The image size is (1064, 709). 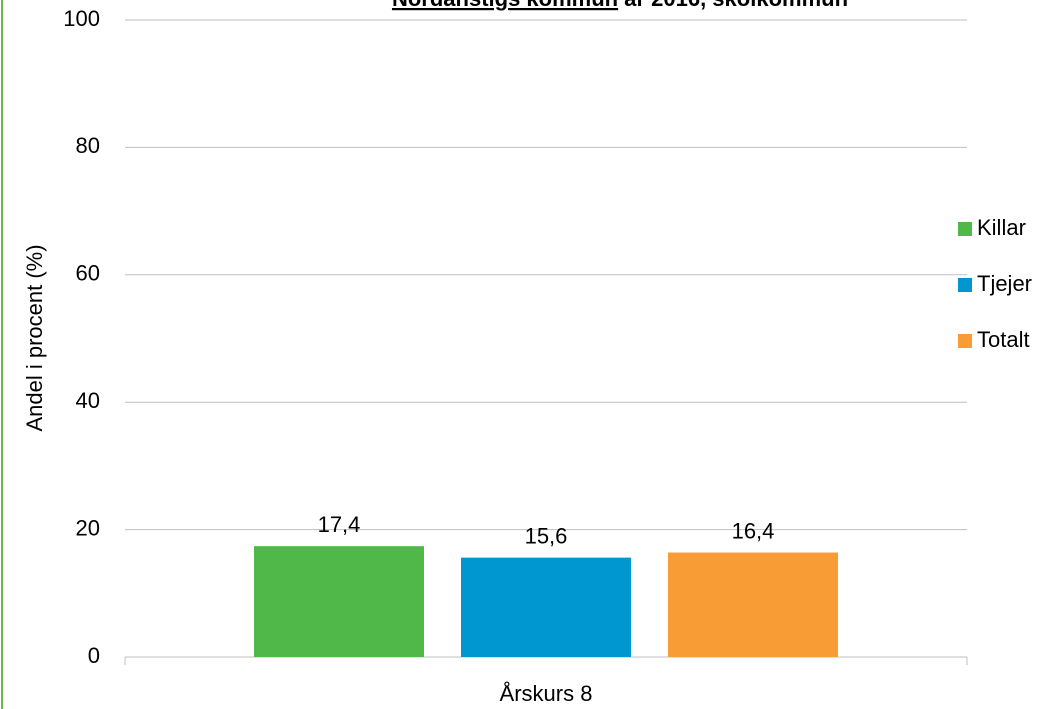 What do you see at coordinates (620, 5) in the screenshot?
I see `chart-title: Nordanstigs kommun år 2016, skolkommun` at bounding box center [620, 5].